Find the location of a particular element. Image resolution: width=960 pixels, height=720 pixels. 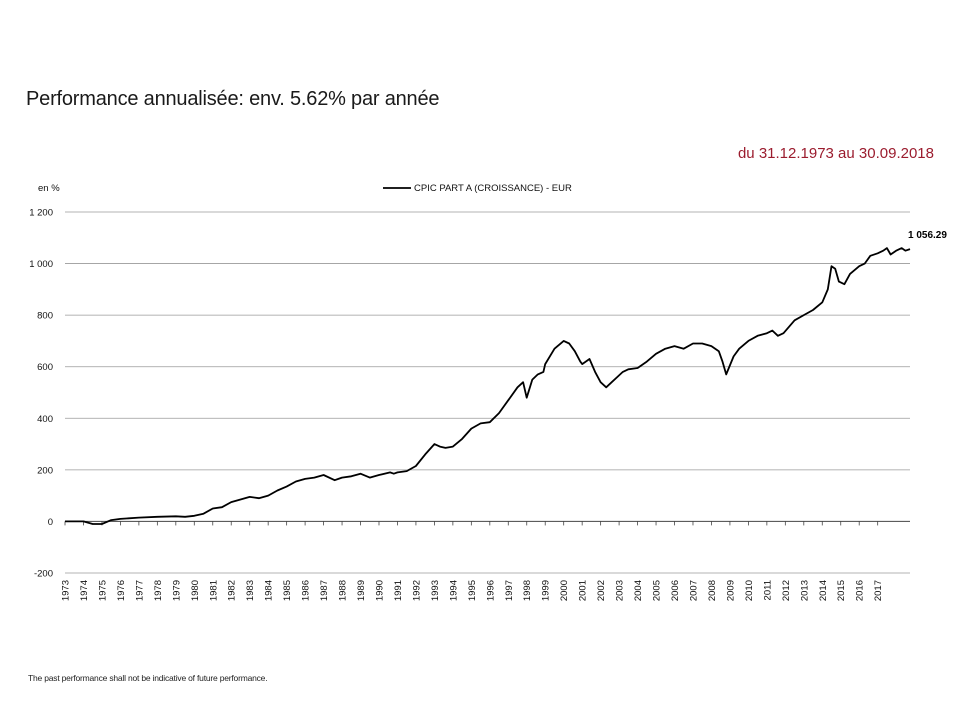

y-axis-ticks: 1 200 1 000 800 600 400 200 0 -200 is located at coordinates (41, 394).